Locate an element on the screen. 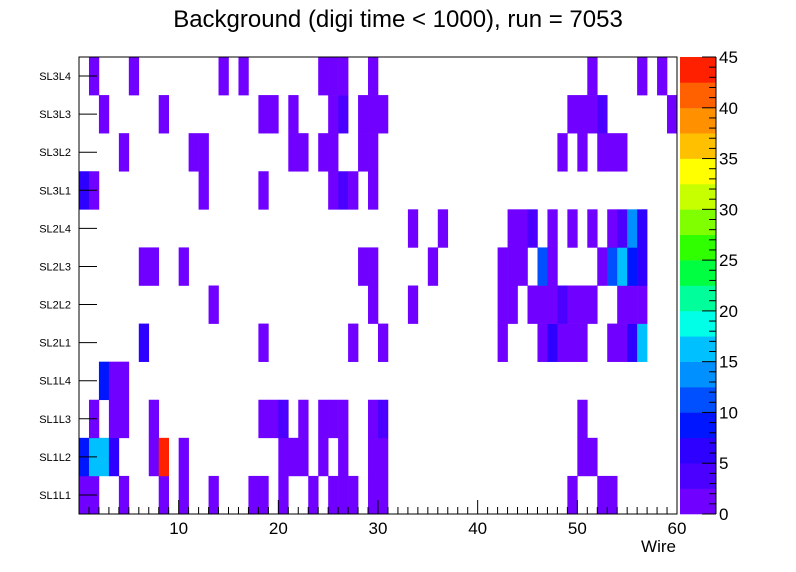 This screenshot has width=796, height=572. color-scale is located at coordinates (698, 286).